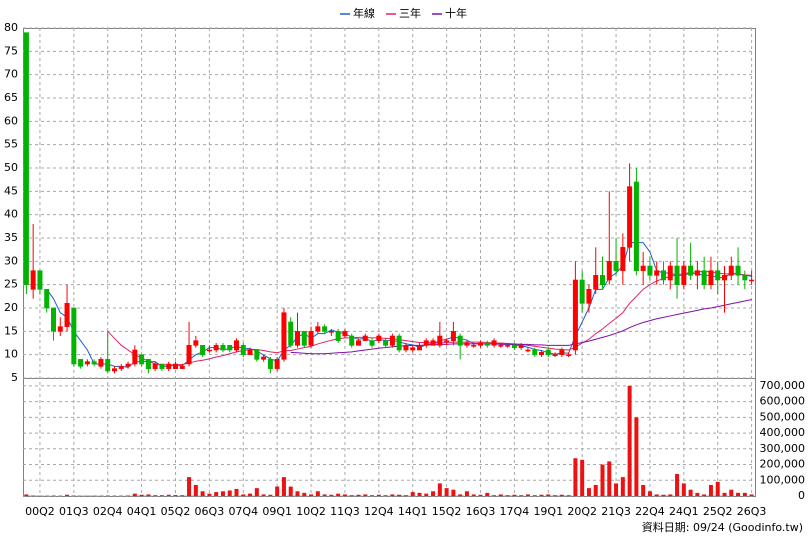 This screenshot has height=540, width=808. What do you see at coordinates (650, 511) in the screenshot?
I see `x-tick-label: 22Q4` at bounding box center [650, 511].